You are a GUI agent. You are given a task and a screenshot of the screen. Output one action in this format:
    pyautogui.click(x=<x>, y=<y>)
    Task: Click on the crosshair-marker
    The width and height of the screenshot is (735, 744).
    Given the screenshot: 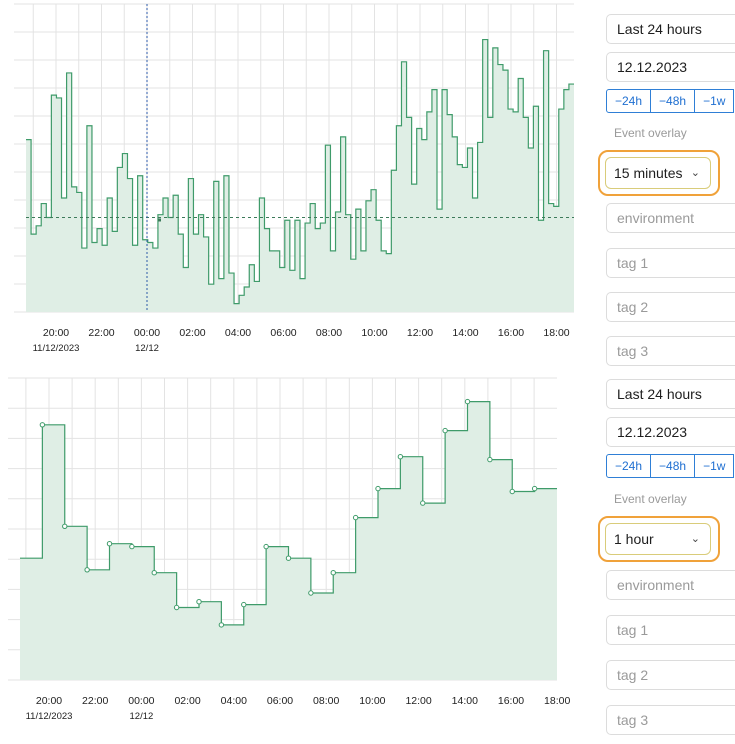 What is the action you would take?
    pyautogui.click(x=159, y=220)
    